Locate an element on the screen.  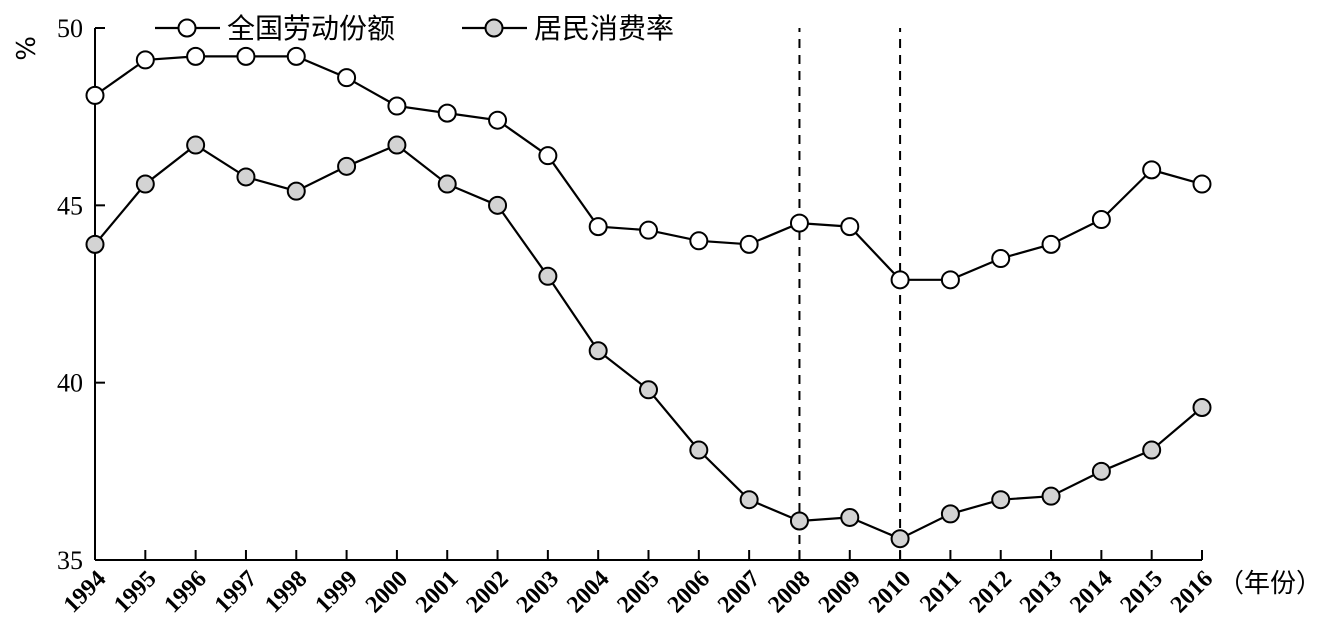
y-tick-label: 35 is located at coordinates (70, 560).